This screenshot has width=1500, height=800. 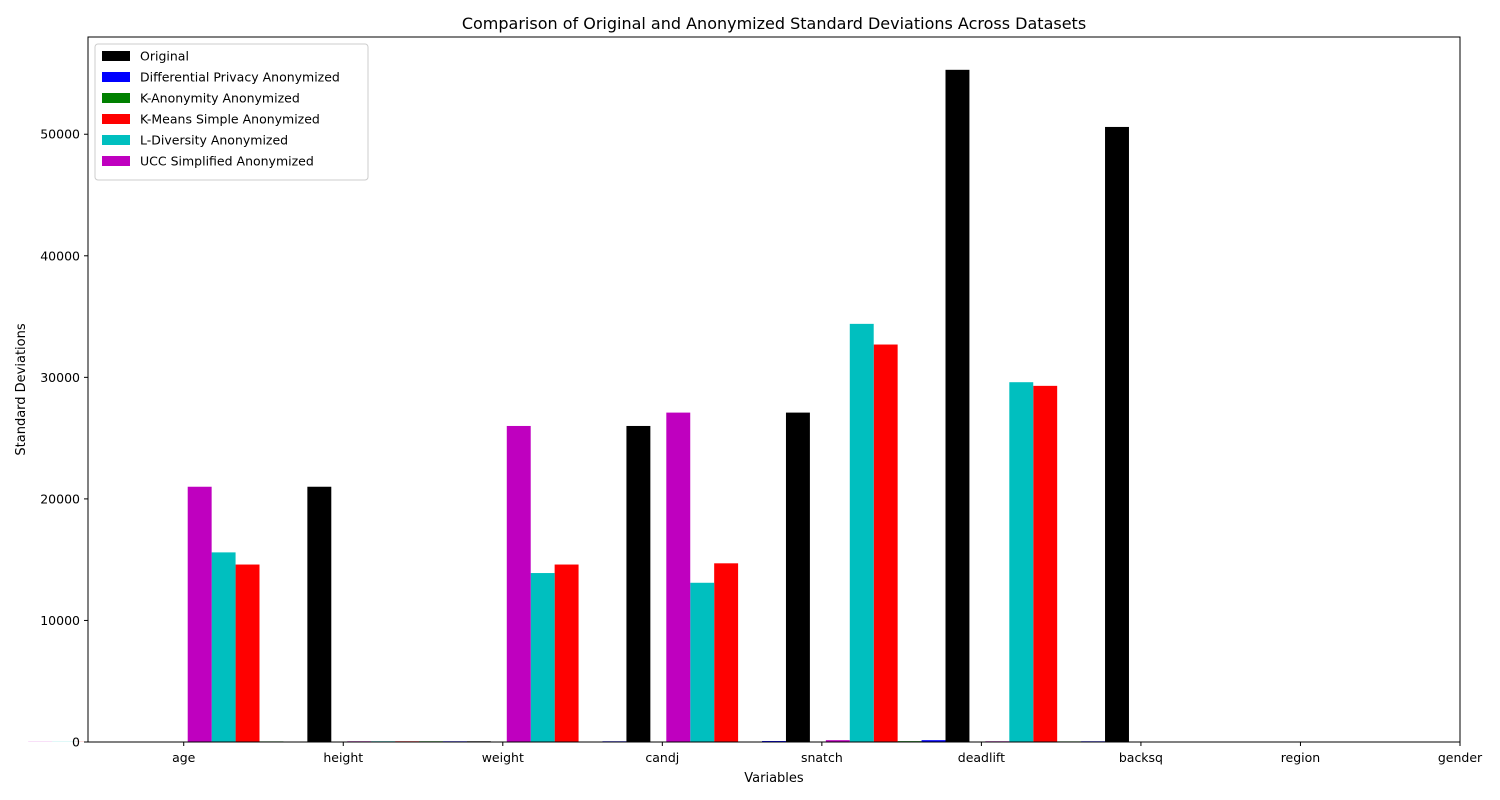 I want to click on x-tick-label-weight: weight, so click(x=503, y=757).